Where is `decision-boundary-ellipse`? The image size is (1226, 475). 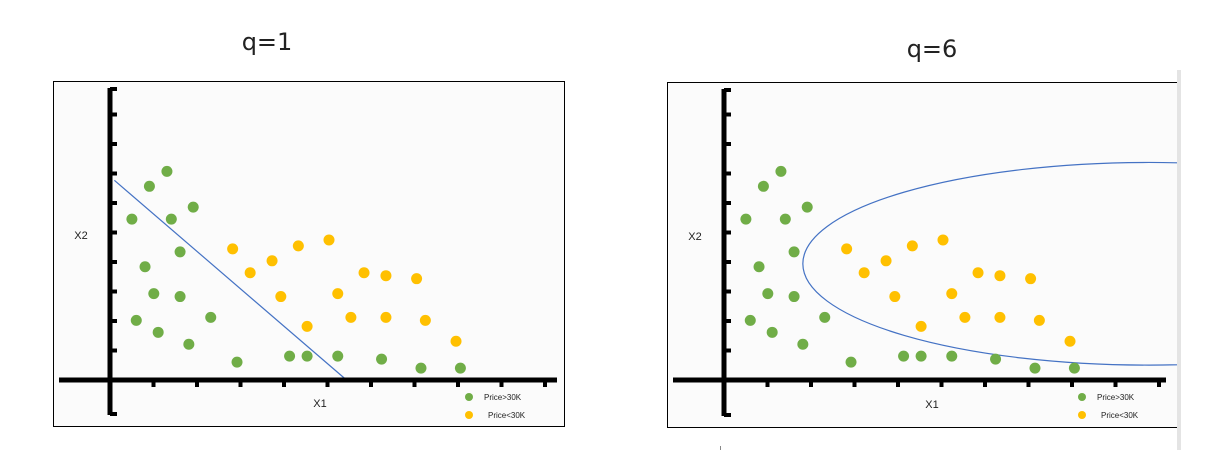 decision-boundary-ellipse is located at coordinates (989, 263).